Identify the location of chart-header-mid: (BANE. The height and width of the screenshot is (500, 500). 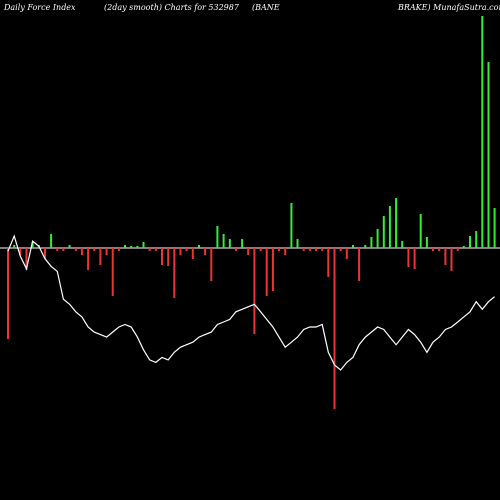
(266, 7).